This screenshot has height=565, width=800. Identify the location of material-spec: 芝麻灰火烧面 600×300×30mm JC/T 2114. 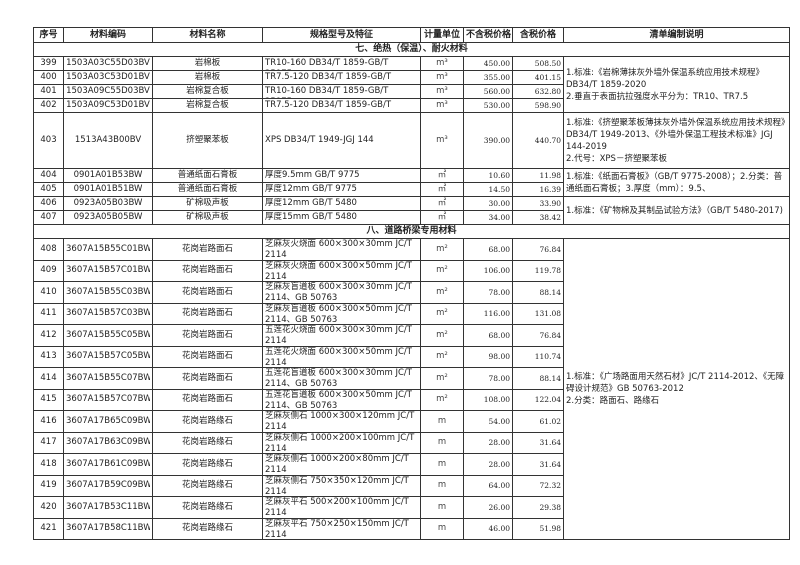
(341, 249).